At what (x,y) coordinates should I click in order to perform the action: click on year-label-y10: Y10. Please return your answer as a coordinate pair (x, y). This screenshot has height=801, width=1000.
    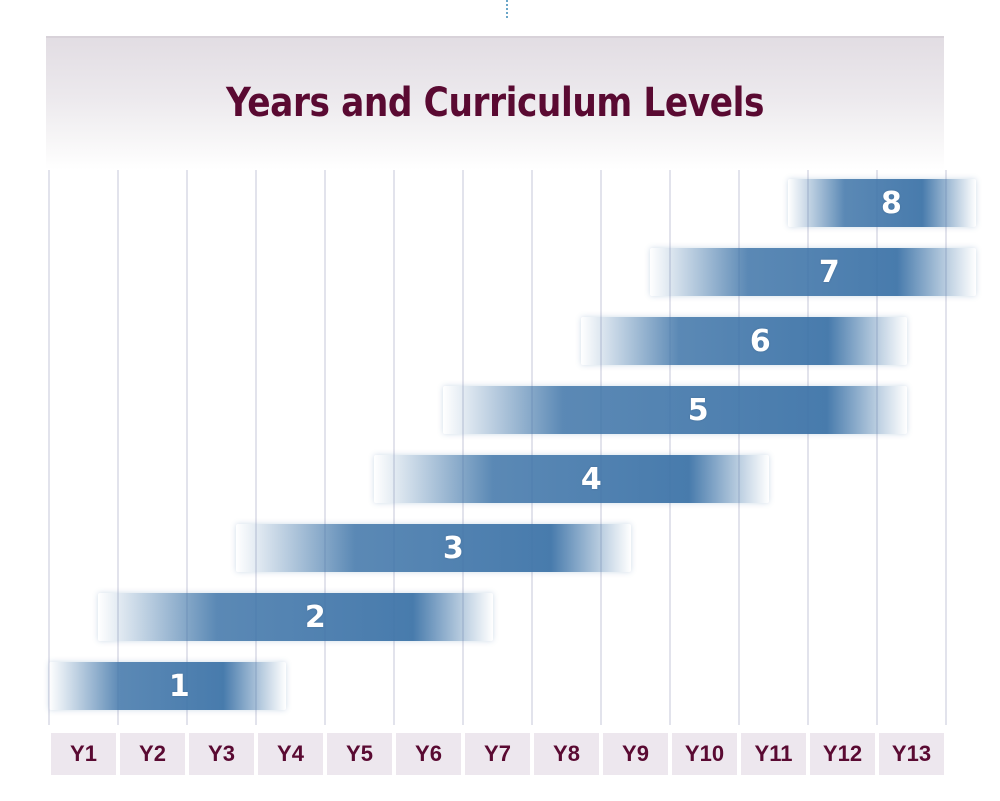
    Looking at the image, I should click on (704, 754).